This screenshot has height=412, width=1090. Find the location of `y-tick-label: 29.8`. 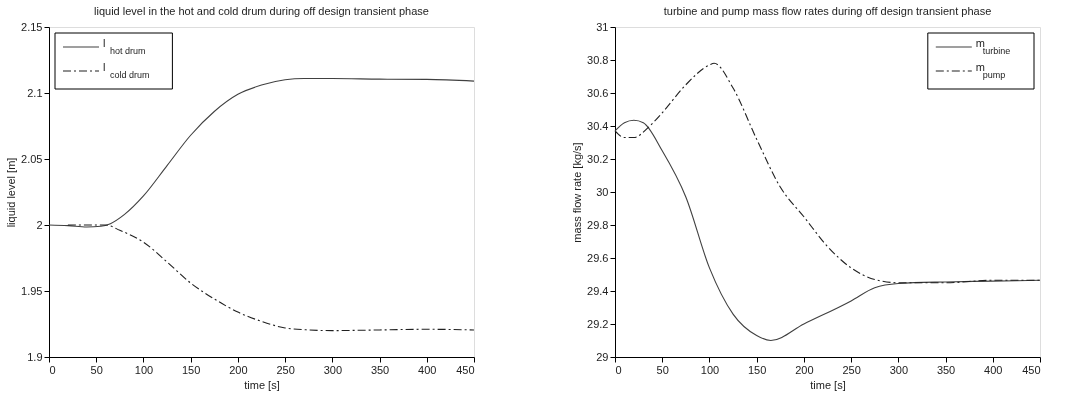

y-tick-label: 29.8 is located at coordinates (598, 224).